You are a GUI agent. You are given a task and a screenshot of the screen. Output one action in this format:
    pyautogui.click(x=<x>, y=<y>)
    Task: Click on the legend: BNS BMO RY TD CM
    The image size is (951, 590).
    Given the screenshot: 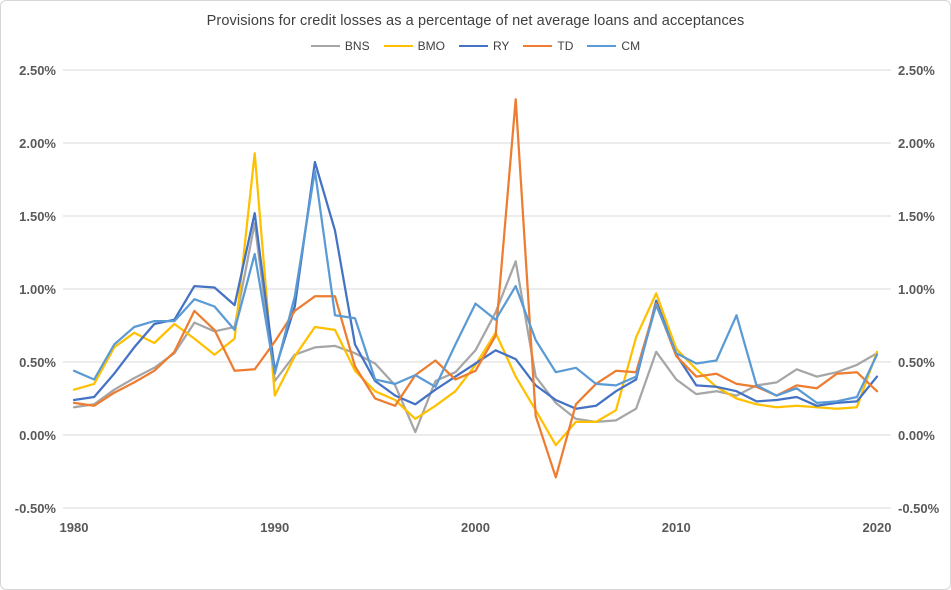 What is the action you would take?
    pyautogui.click(x=475, y=46)
    